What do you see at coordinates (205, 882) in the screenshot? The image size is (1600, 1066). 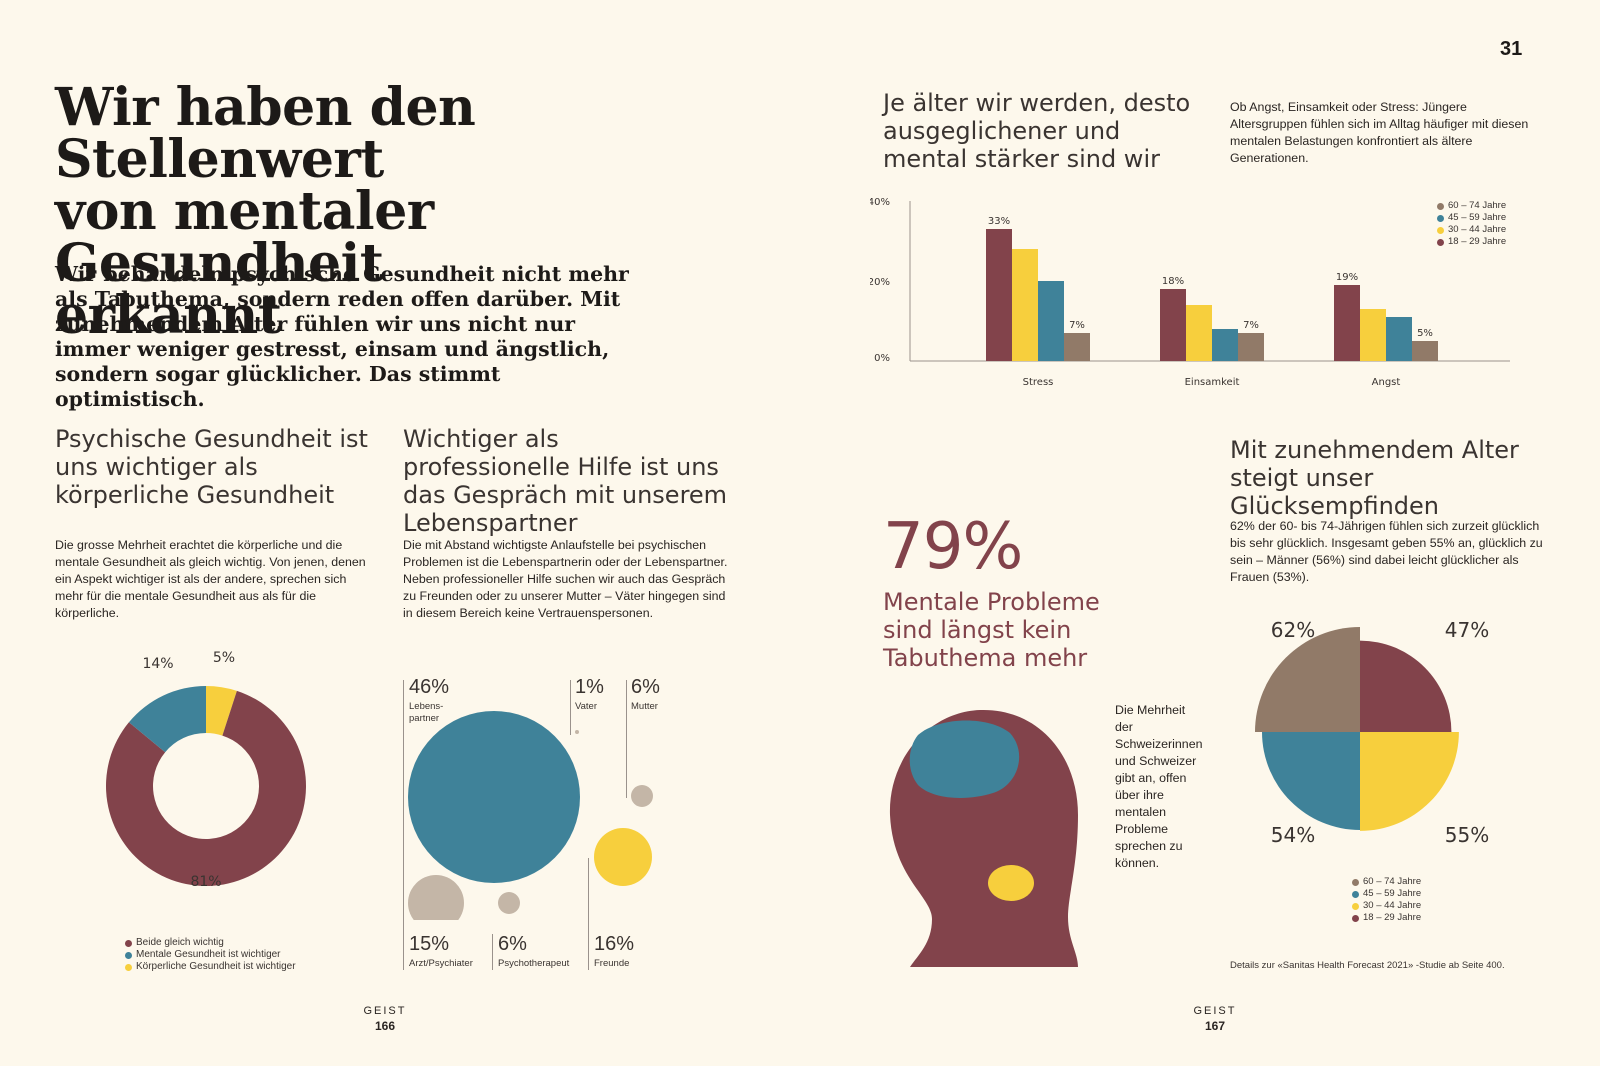 I see `donut-label-beide: 81%` at bounding box center [205, 882].